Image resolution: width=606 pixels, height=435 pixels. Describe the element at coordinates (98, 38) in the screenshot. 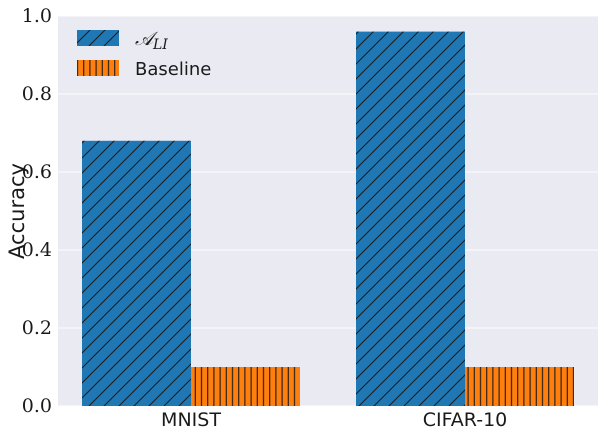

I see `legend-swatch-a-li-hatch` at that location.